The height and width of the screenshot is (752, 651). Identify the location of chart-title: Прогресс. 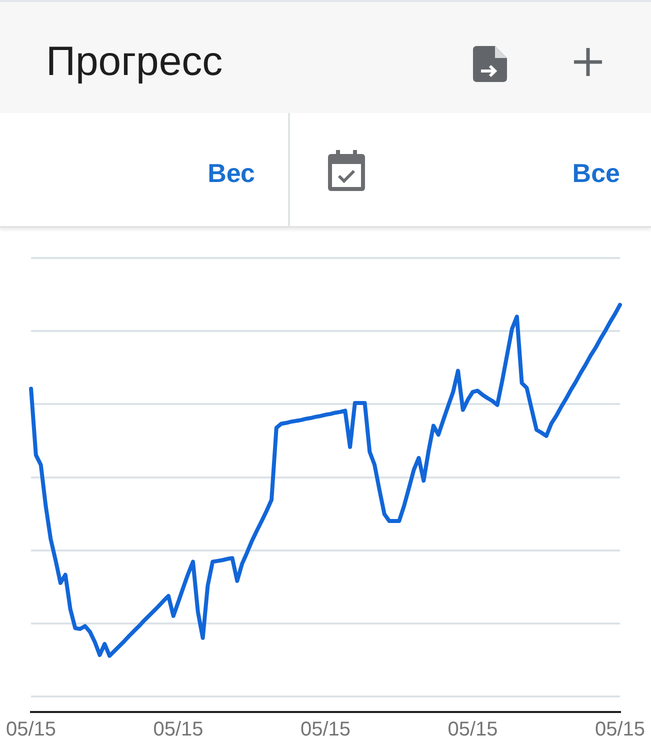
(134, 61).